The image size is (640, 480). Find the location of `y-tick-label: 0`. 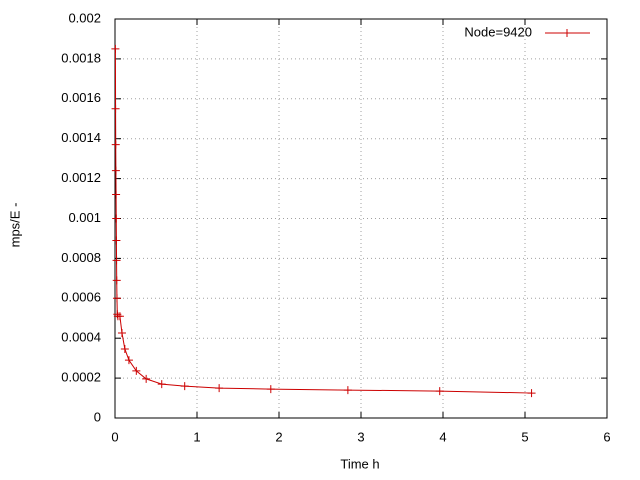

y-tick-label: 0 is located at coordinates (97, 416).